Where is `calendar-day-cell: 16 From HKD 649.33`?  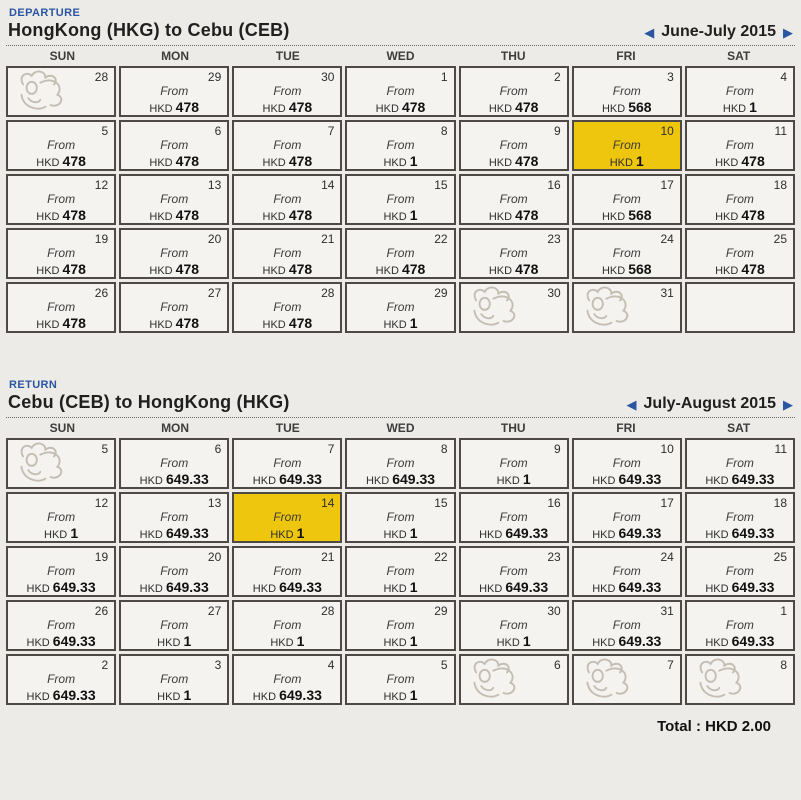 calendar-day-cell: 16 From HKD 649.33 is located at coordinates (513, 517).